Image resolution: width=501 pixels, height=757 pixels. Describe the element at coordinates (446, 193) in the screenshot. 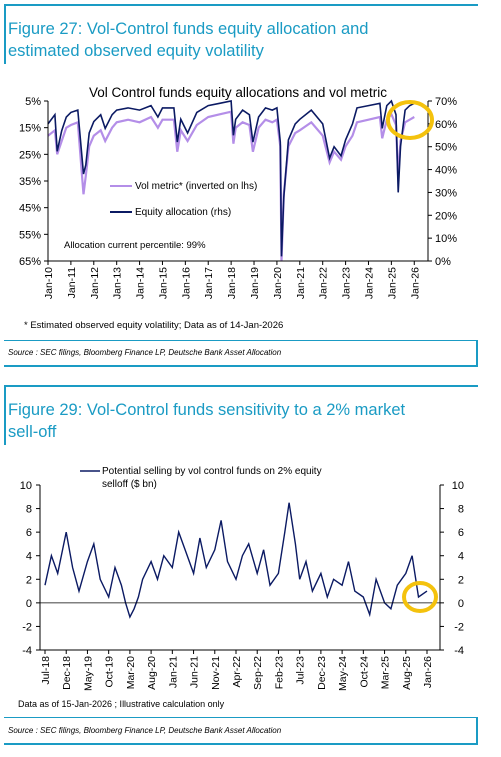

I see `chart1-right-tick-label: 30%` at that location.